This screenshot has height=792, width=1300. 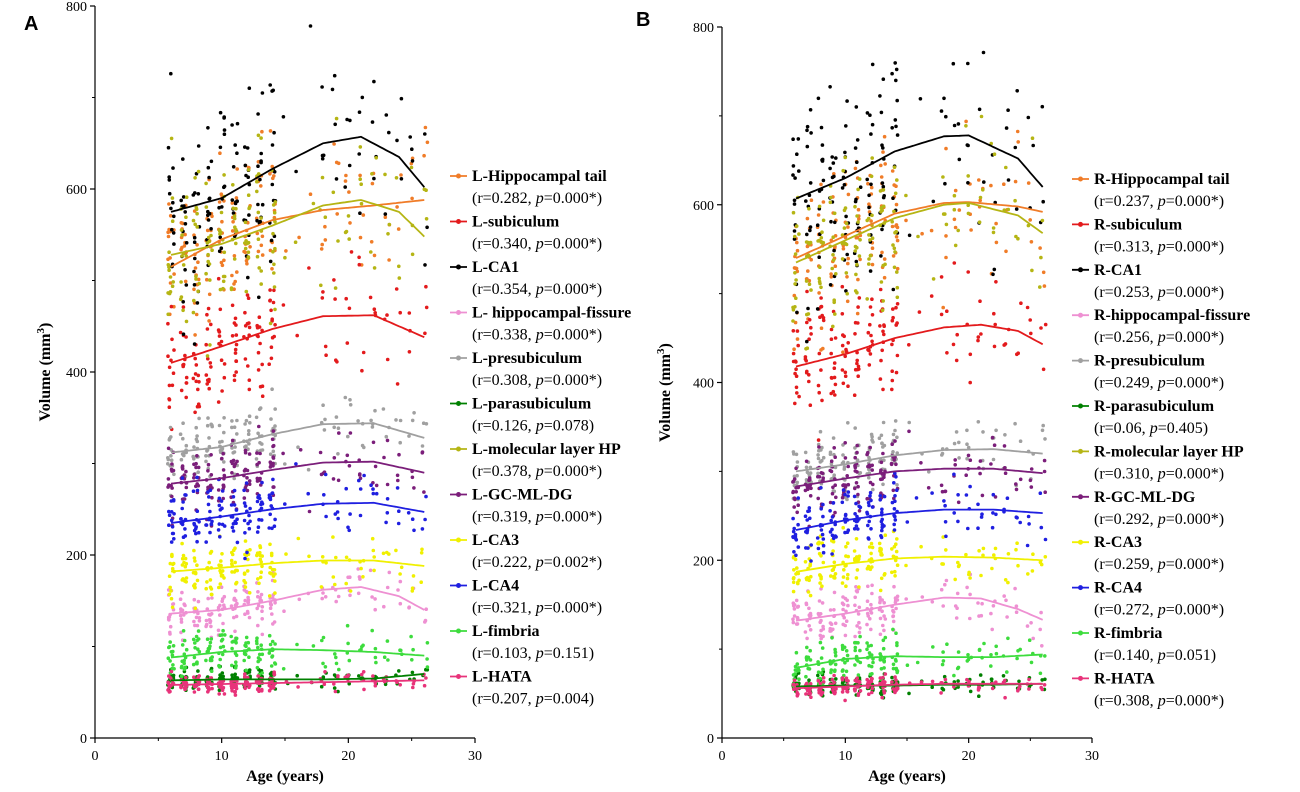 What do you see at coordinates (1159, 473) in the screenshot?
I see `legend-series-stats: (r=0.310, p=0.000*)` at bounding box center [1159, 473].